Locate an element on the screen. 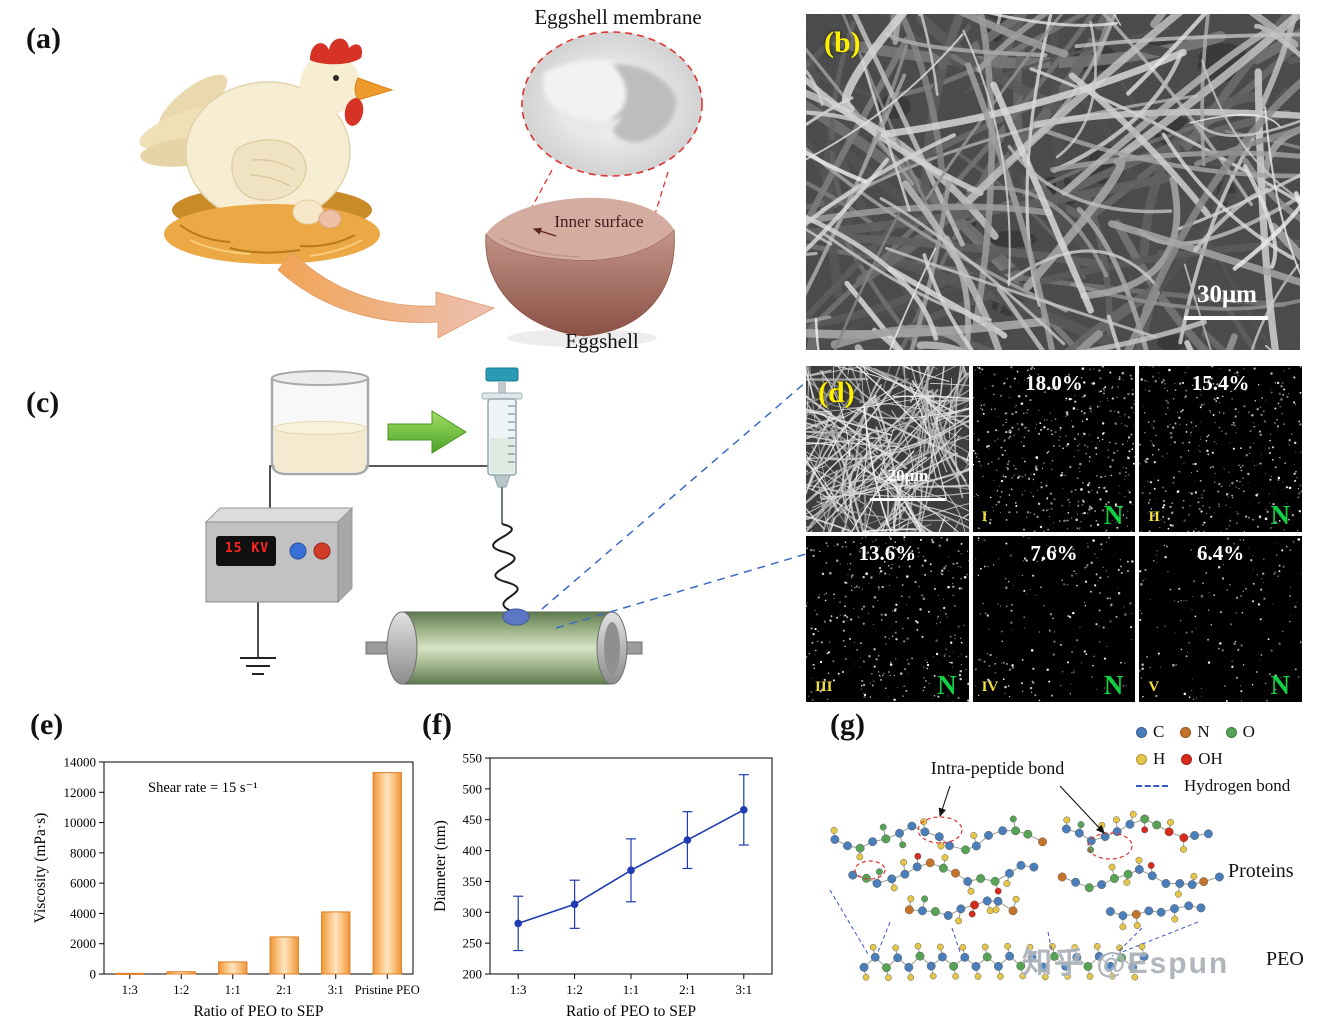 Image resolution: width=1320 pixels, height=1030 pixels. svg-text: Ratio of PEO to SEP is located at coordinates (631, 1011).